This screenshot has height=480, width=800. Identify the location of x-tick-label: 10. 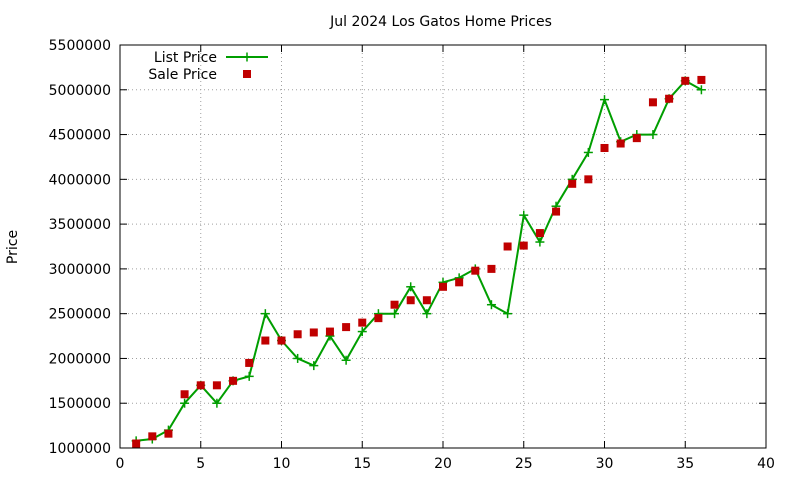
(282, 464).